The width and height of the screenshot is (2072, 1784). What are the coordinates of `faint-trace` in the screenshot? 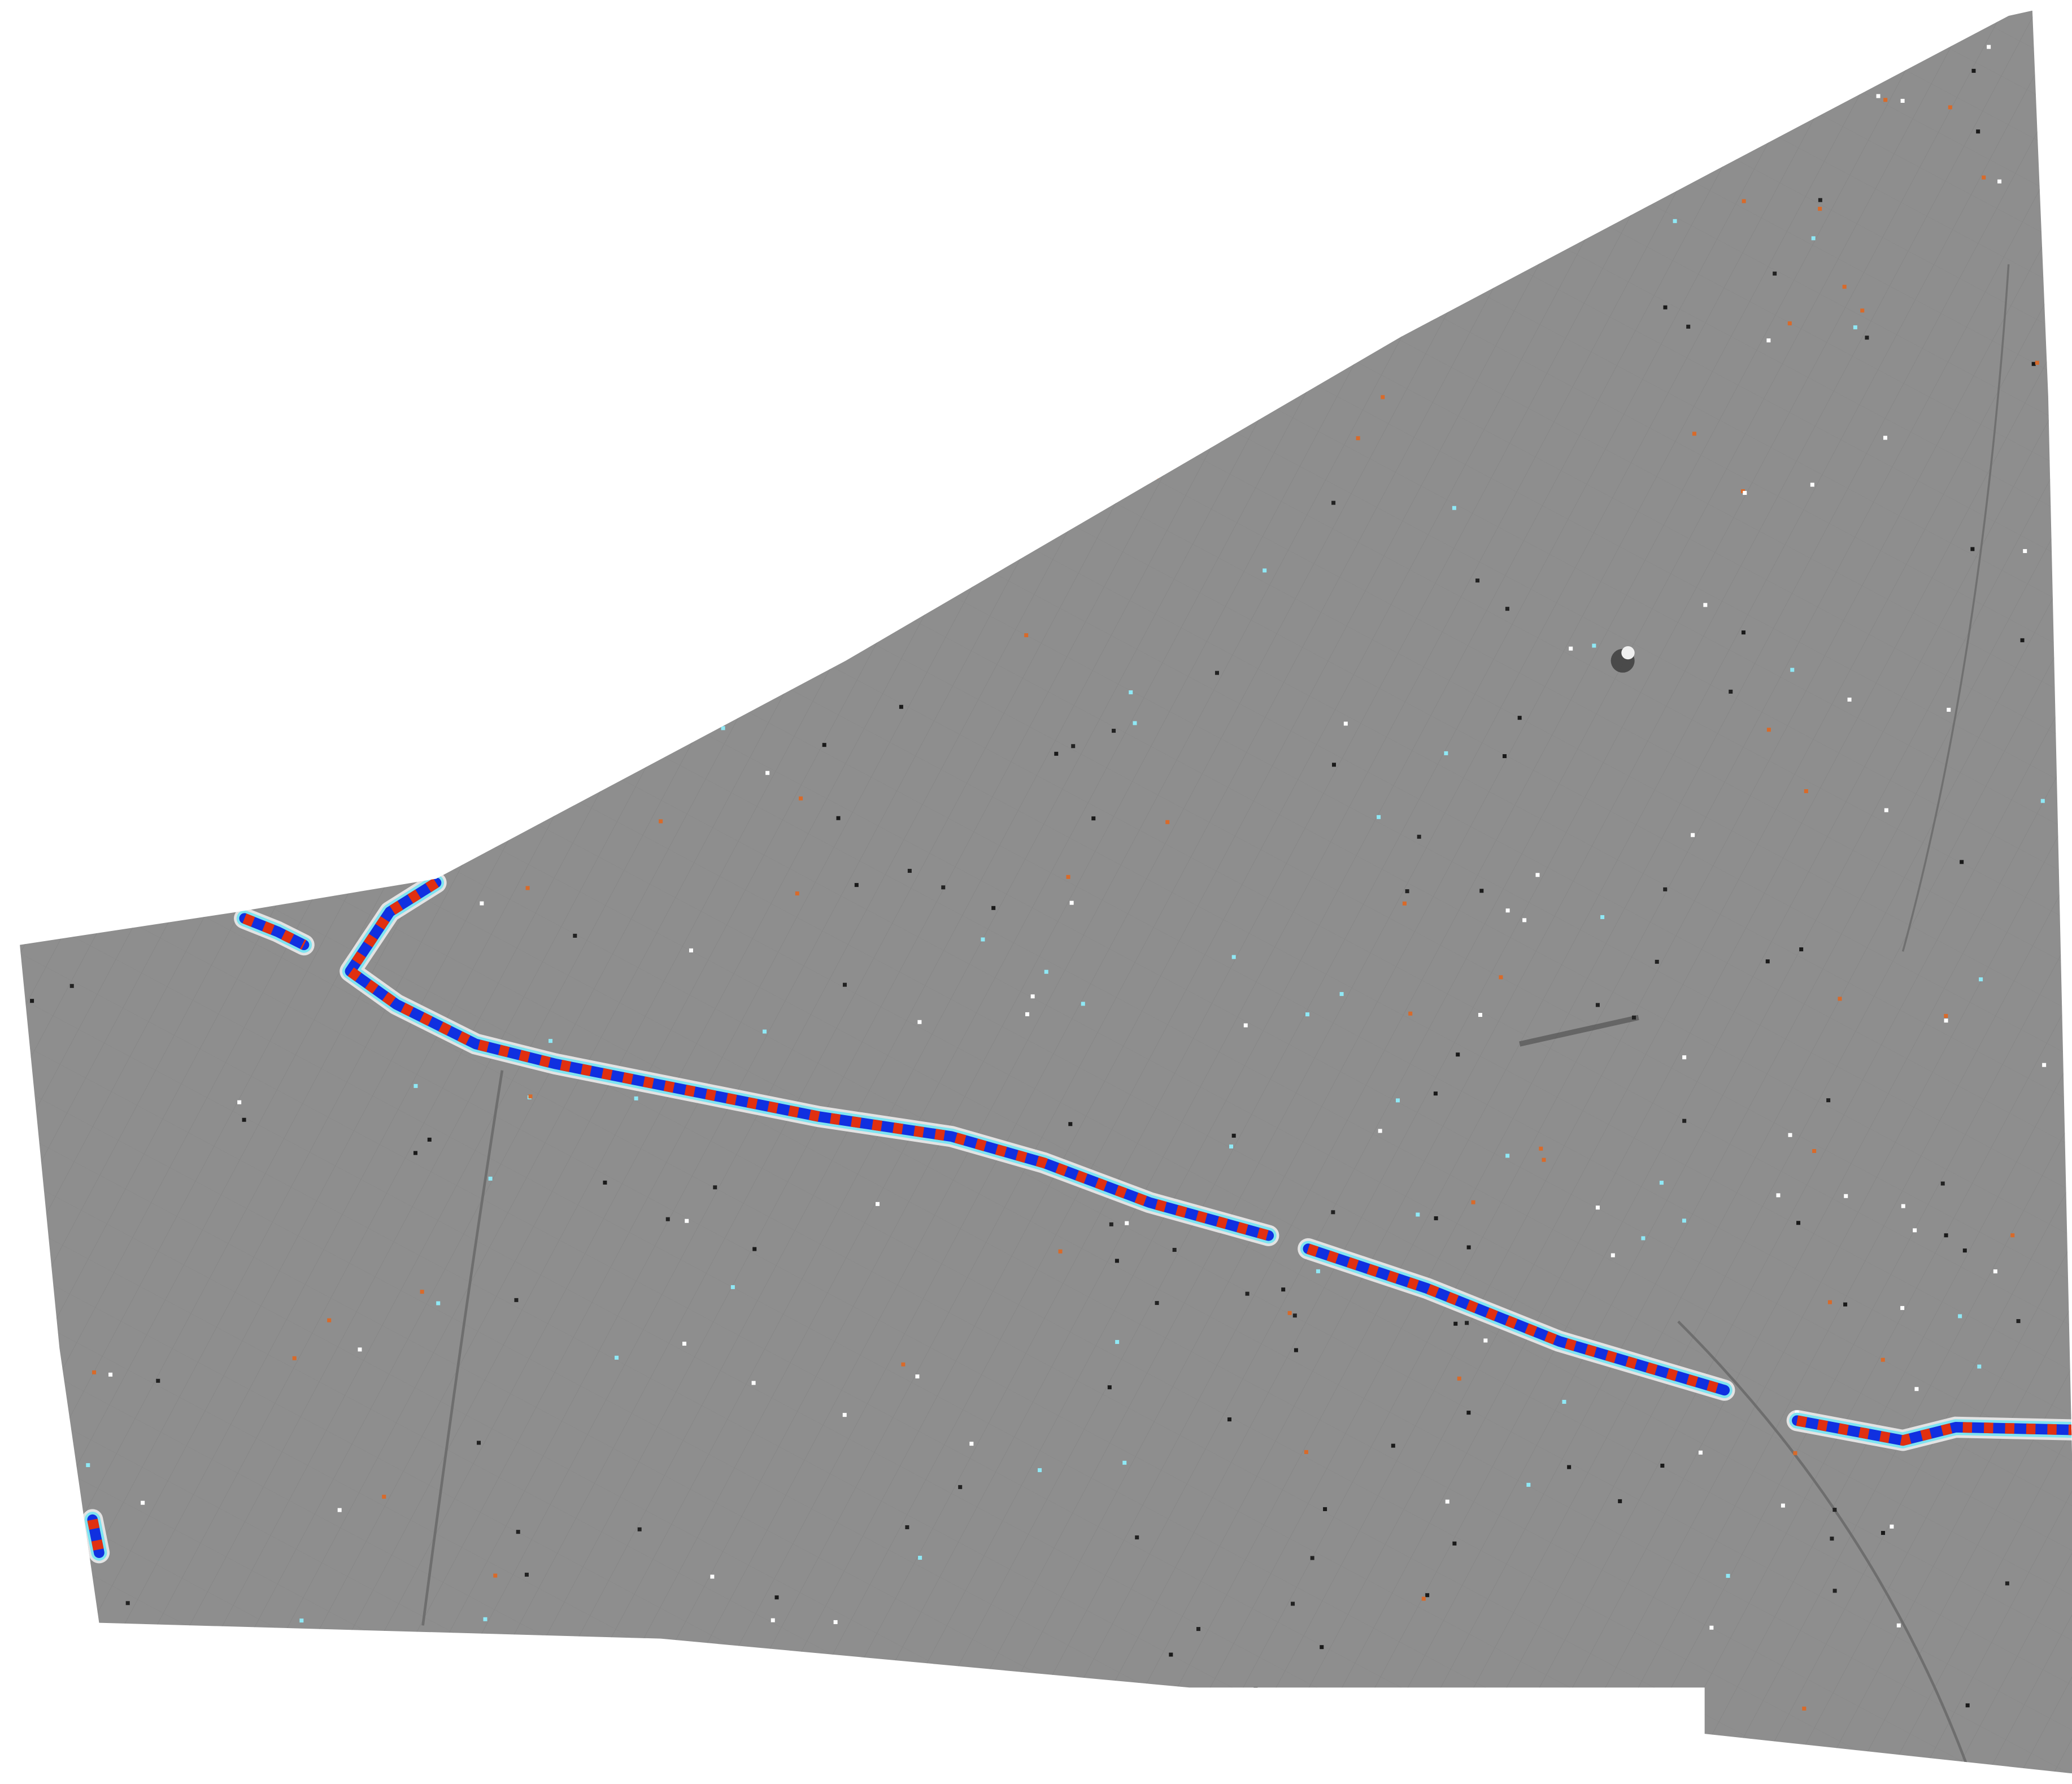 It's located at (1955, 608).